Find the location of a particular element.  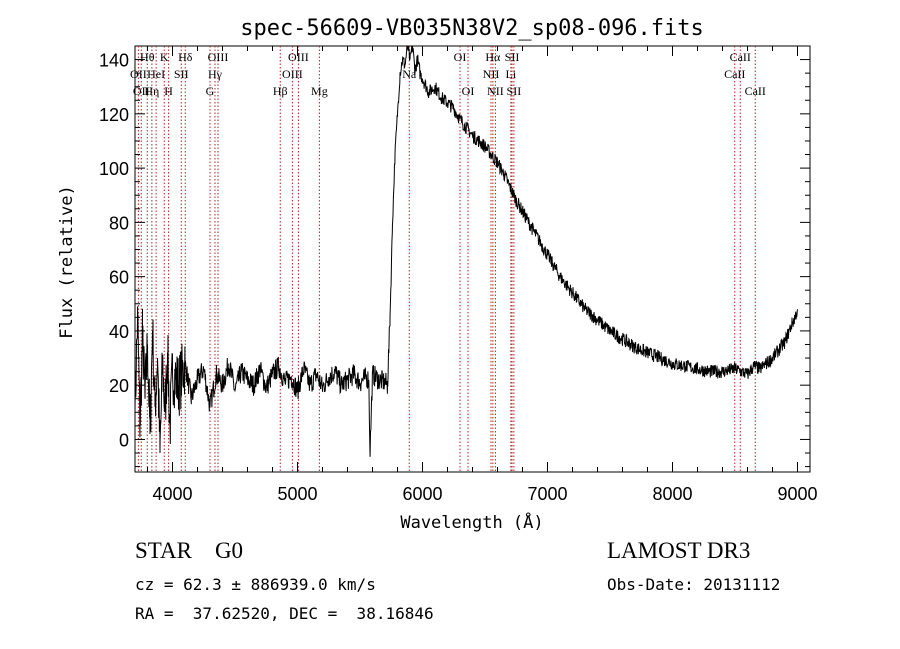

line-marker-label: Hθ is located at coordinates (147, 57).